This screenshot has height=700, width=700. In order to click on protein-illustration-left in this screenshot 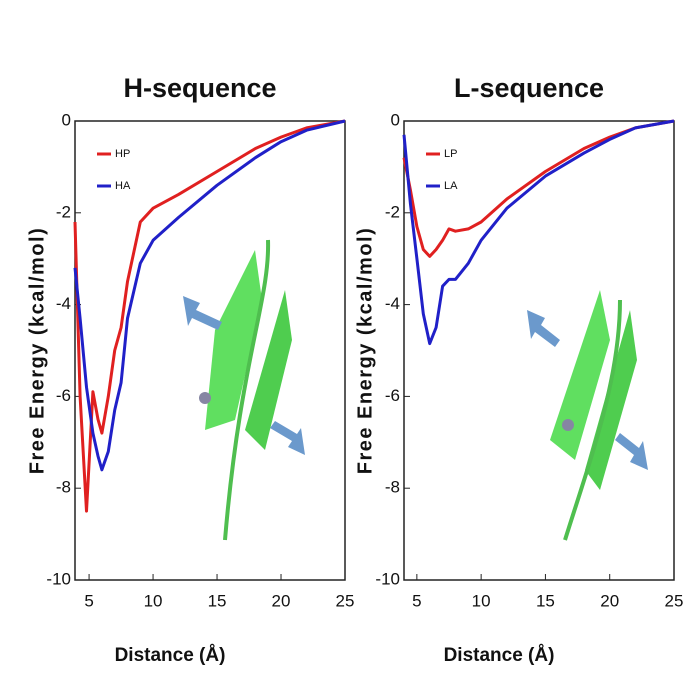, I will do `click(244, 390)`.